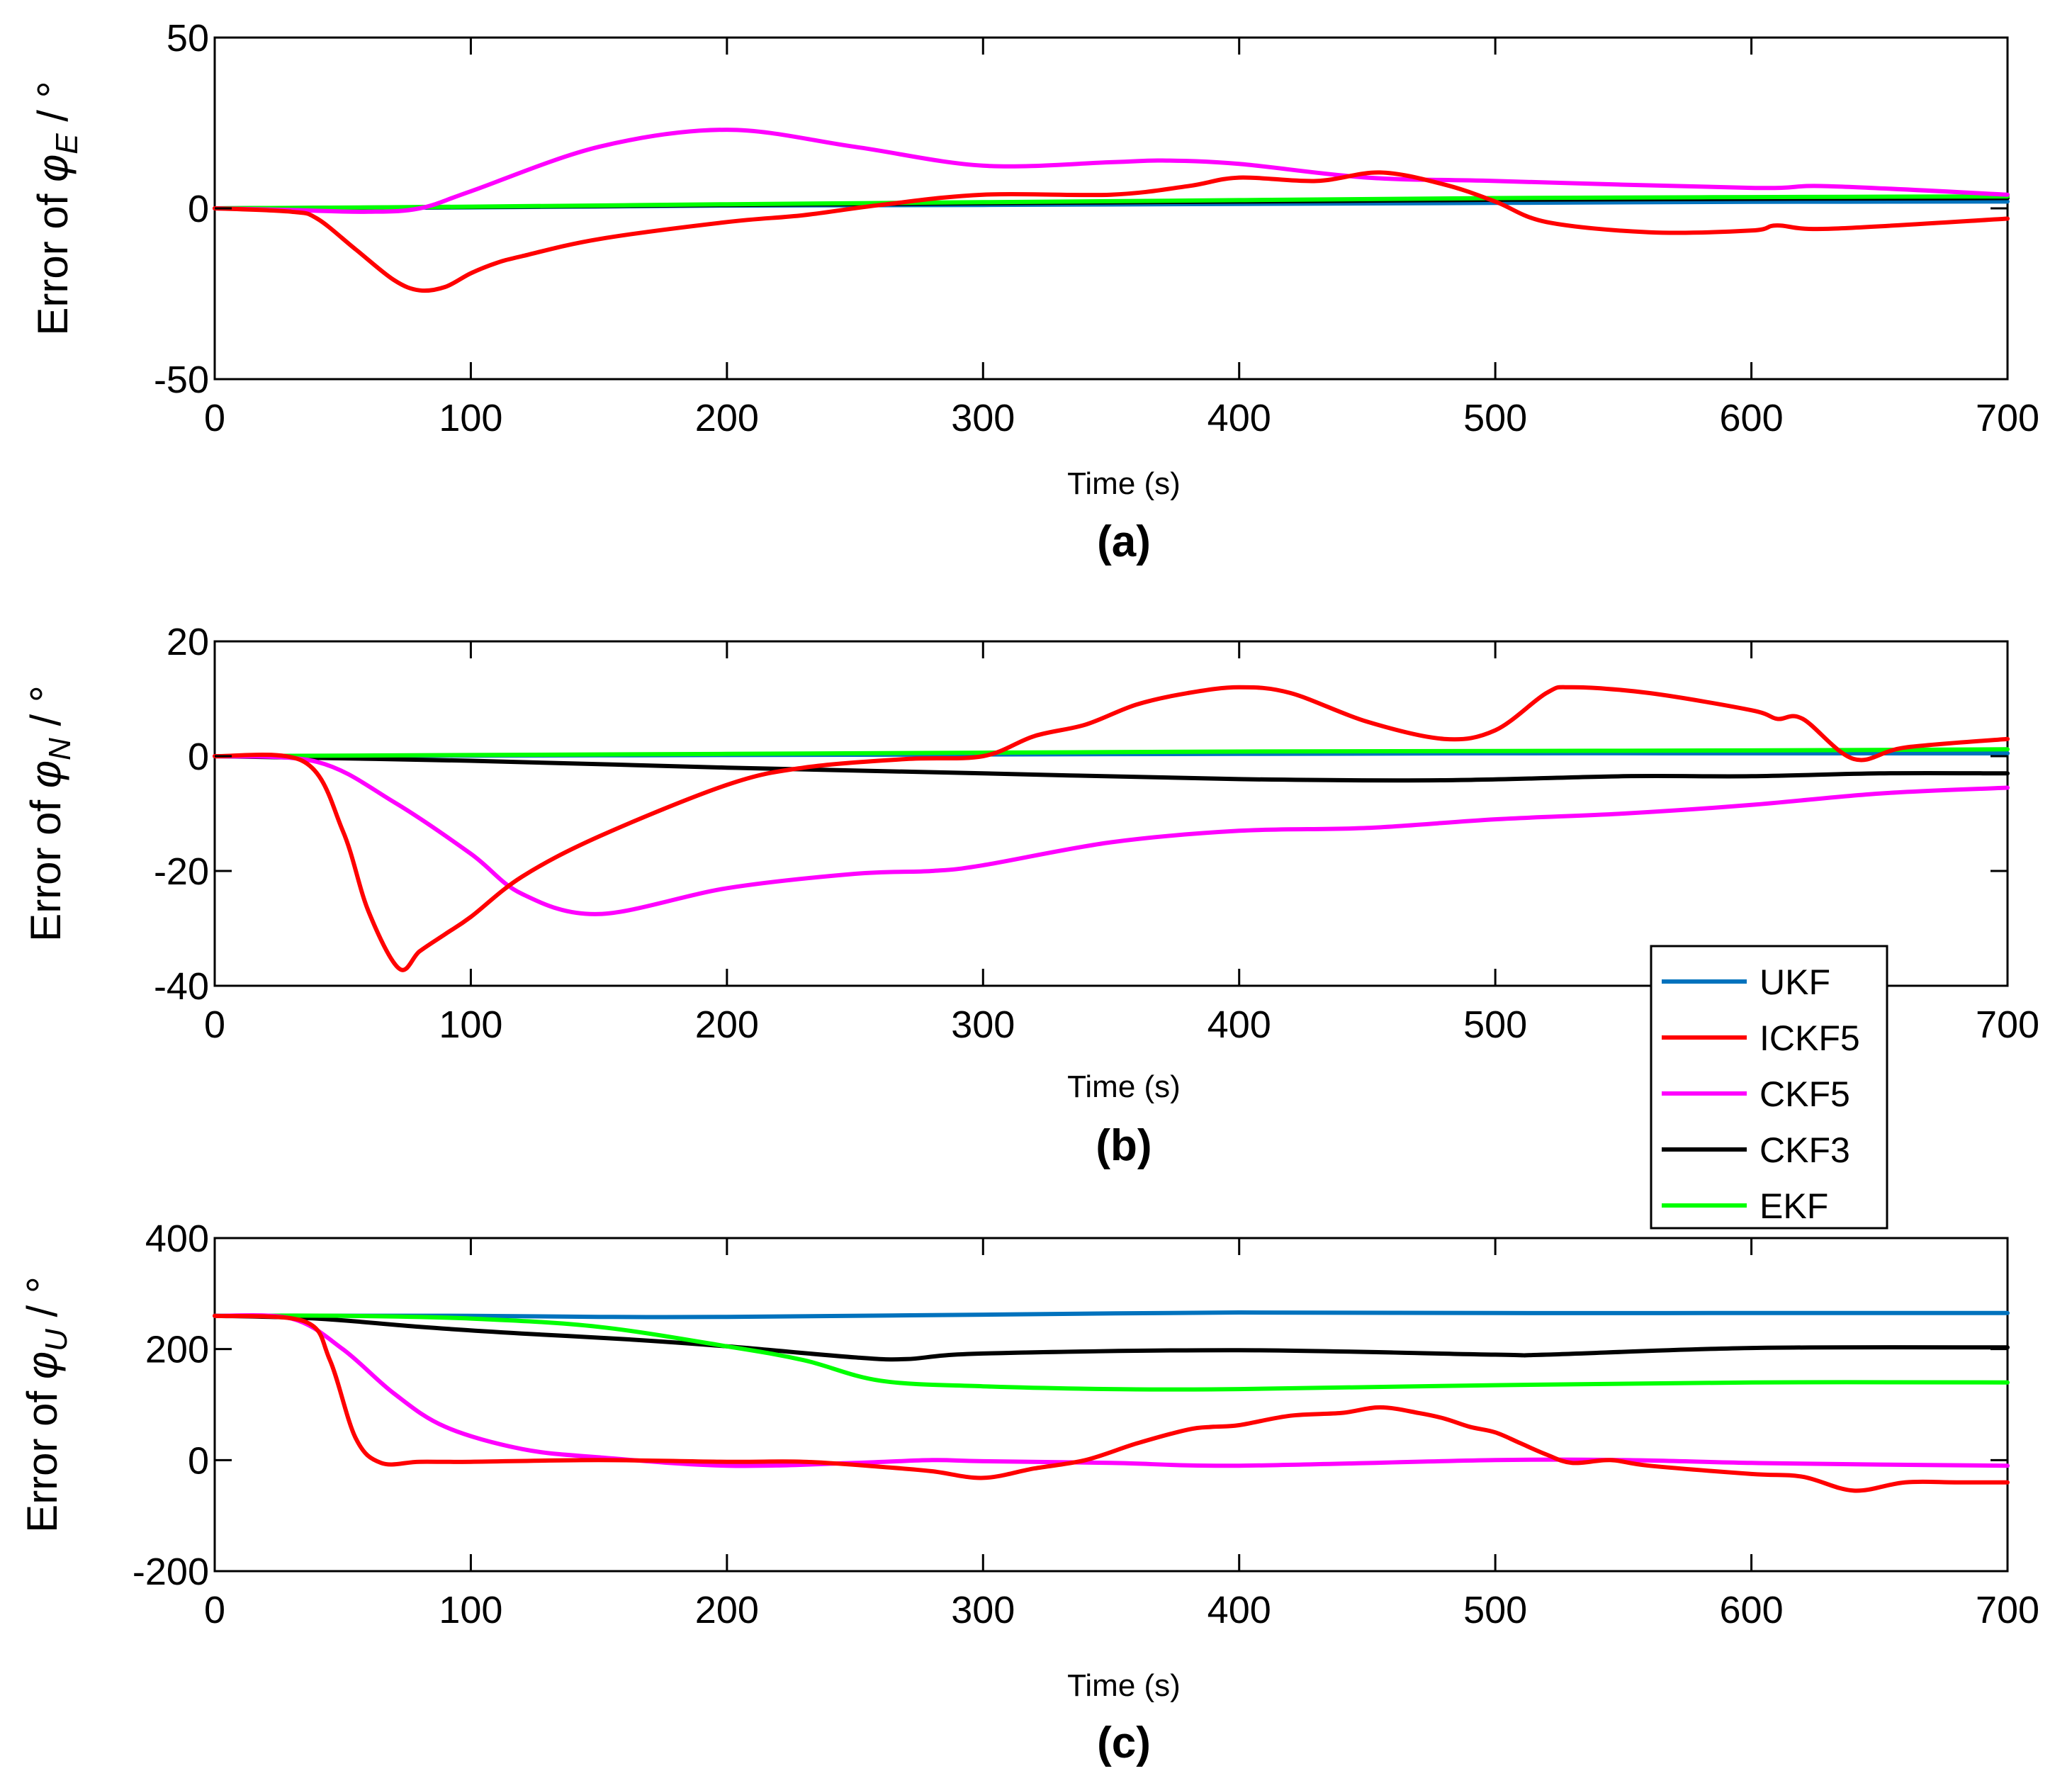  I want to click on legend-entry-ekf: EKF, so click(1745, 1206).